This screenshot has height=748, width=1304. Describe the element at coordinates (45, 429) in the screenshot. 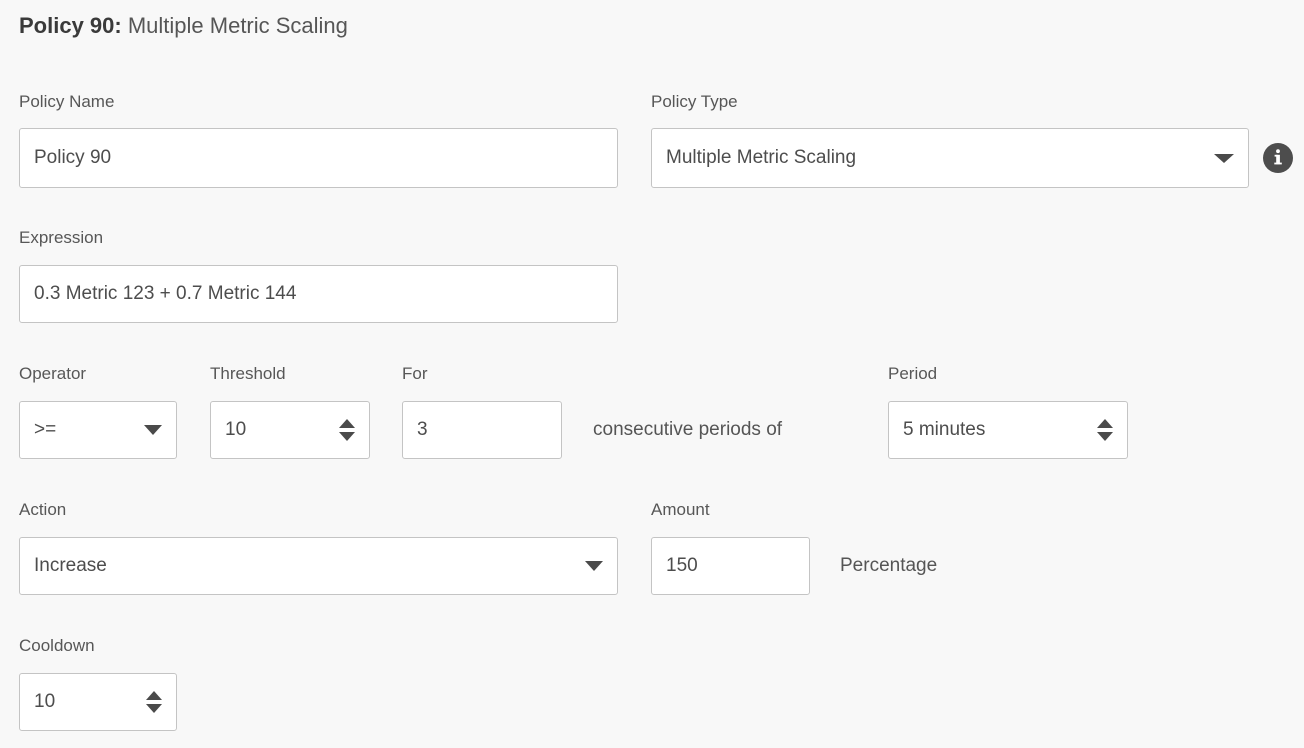

I see `operator-value: >=` at that location.